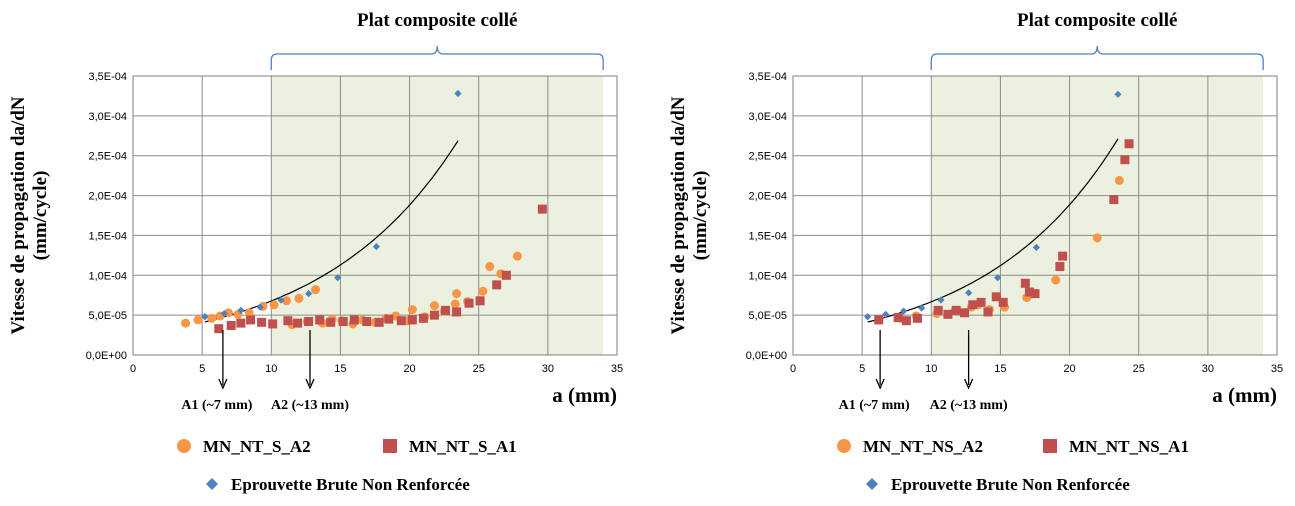 This screenshot has width=1295, height=506. I want to click on x-tick-label: 10, so click(271, 369).